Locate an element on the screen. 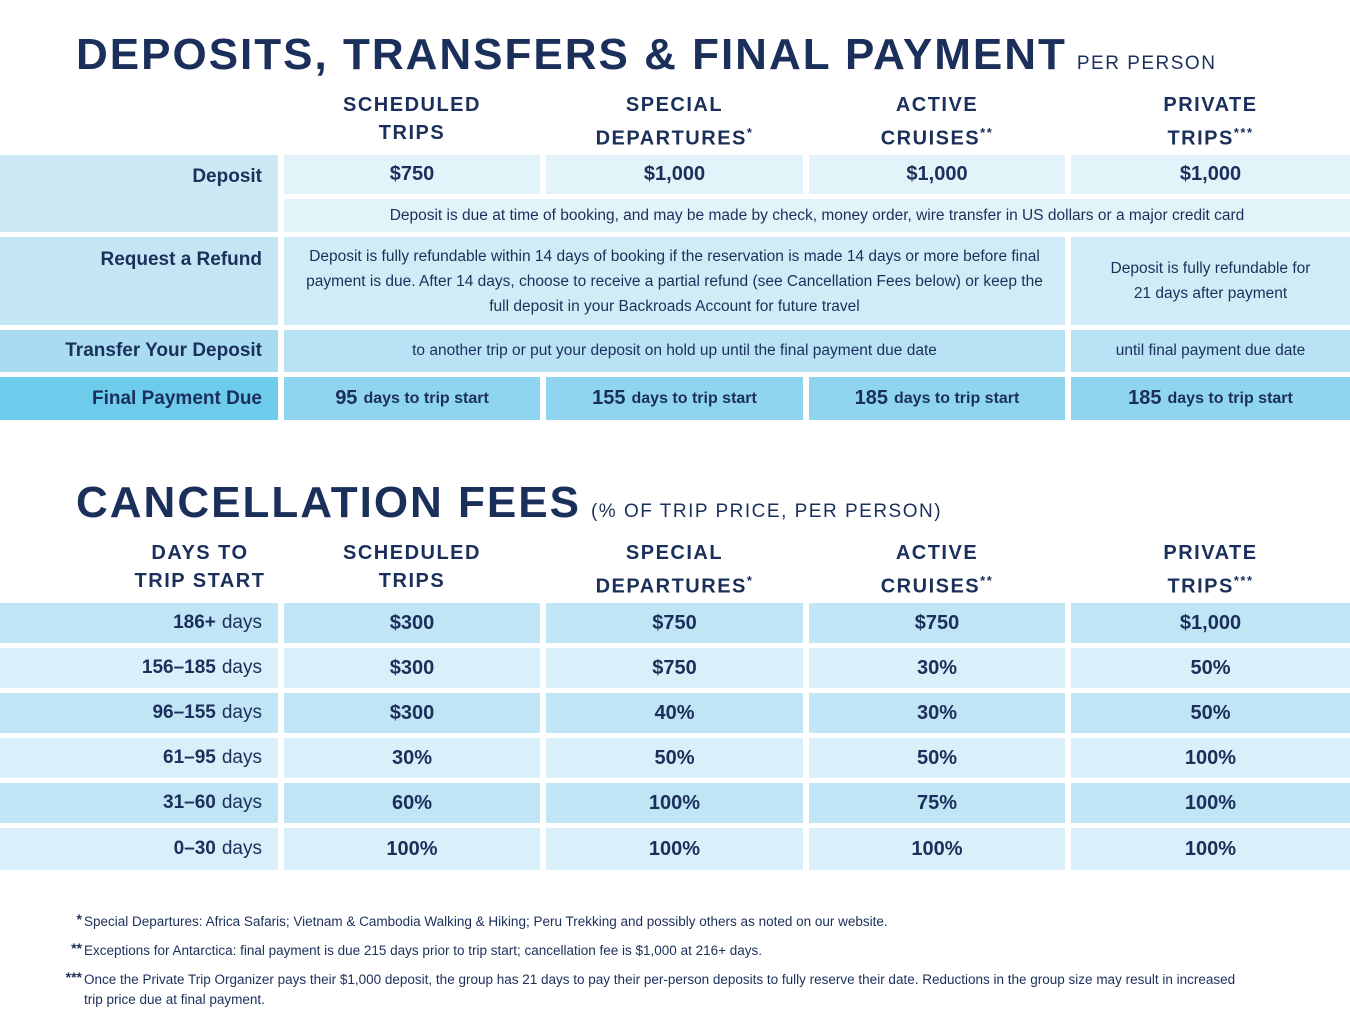  value-text: 60% is located at coordinates (412, 802).